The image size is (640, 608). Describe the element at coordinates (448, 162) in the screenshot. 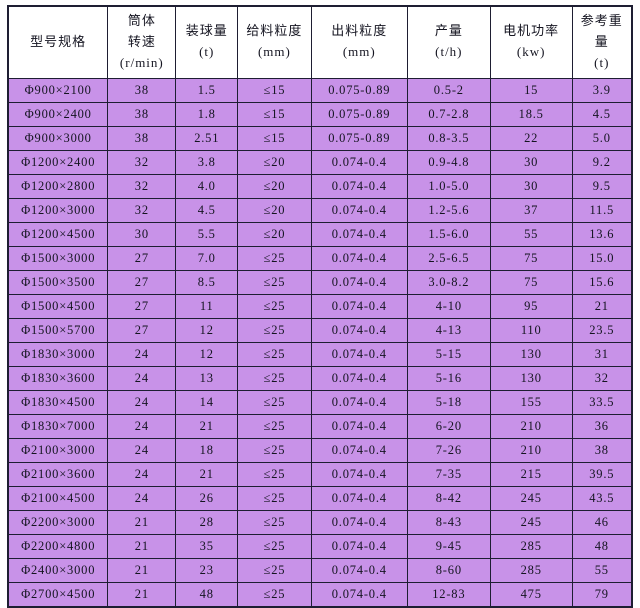

I see `cell-capacity: 0.9-4.8` at that location.